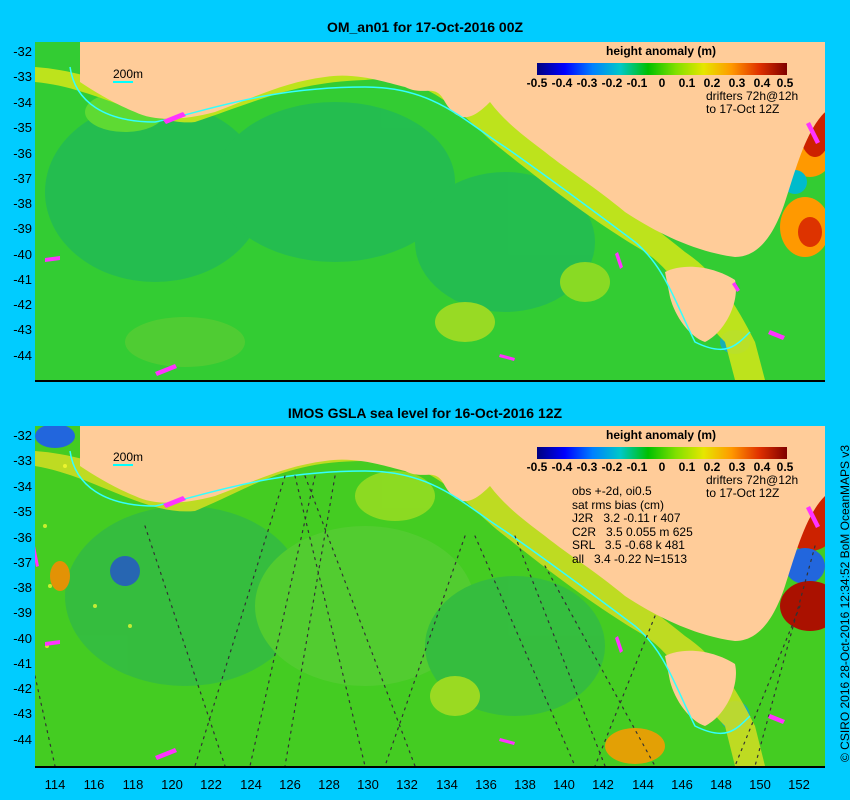 The height and width of the screenshot is (800, 850). Describe the element at coordinates (211, 784) in the screenshot. I see `x-tick: 122` at that location.